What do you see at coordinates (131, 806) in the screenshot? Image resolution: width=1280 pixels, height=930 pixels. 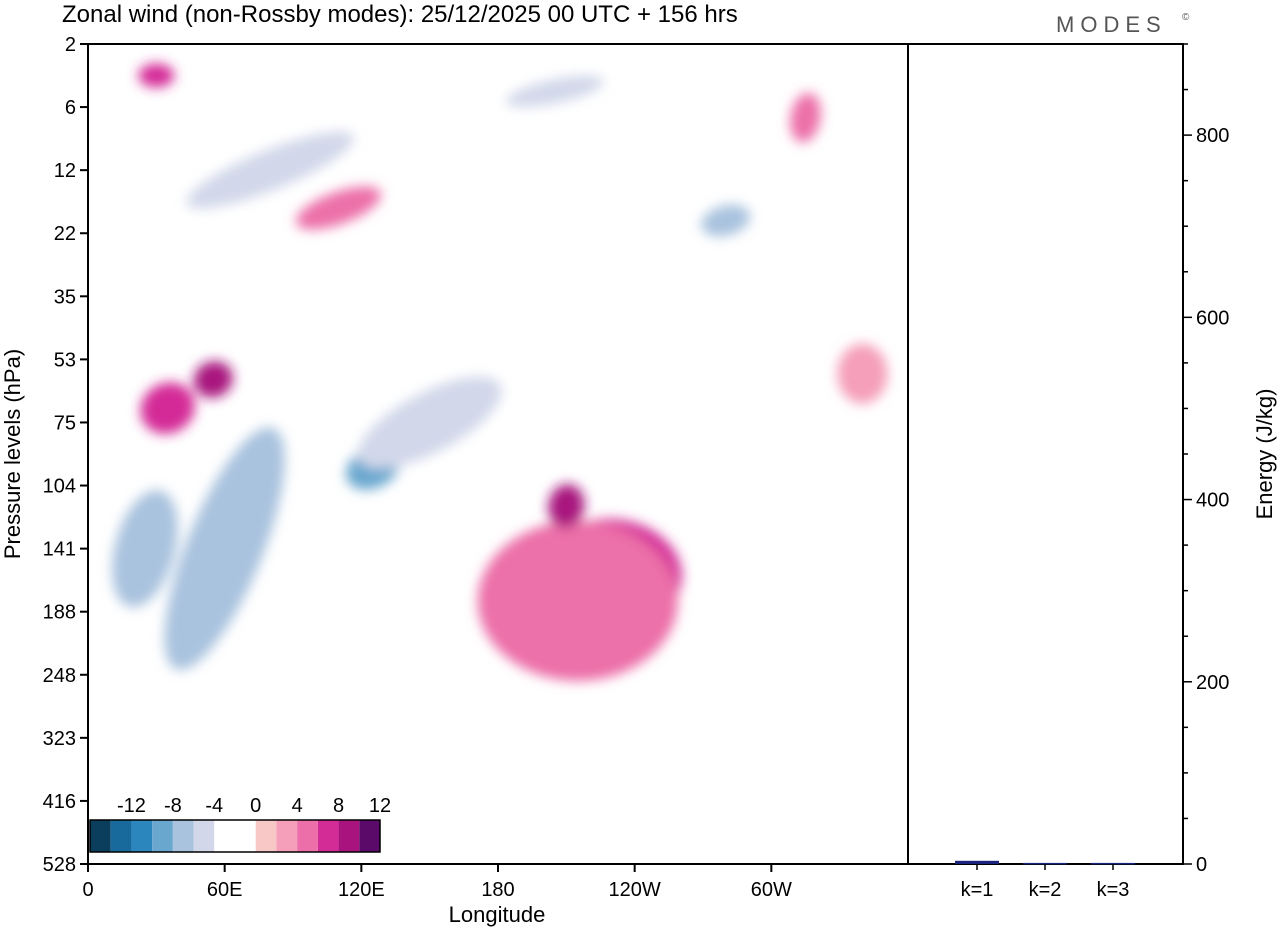 I see `colorbar-label-0: -12` at bounding box center [131, 806].